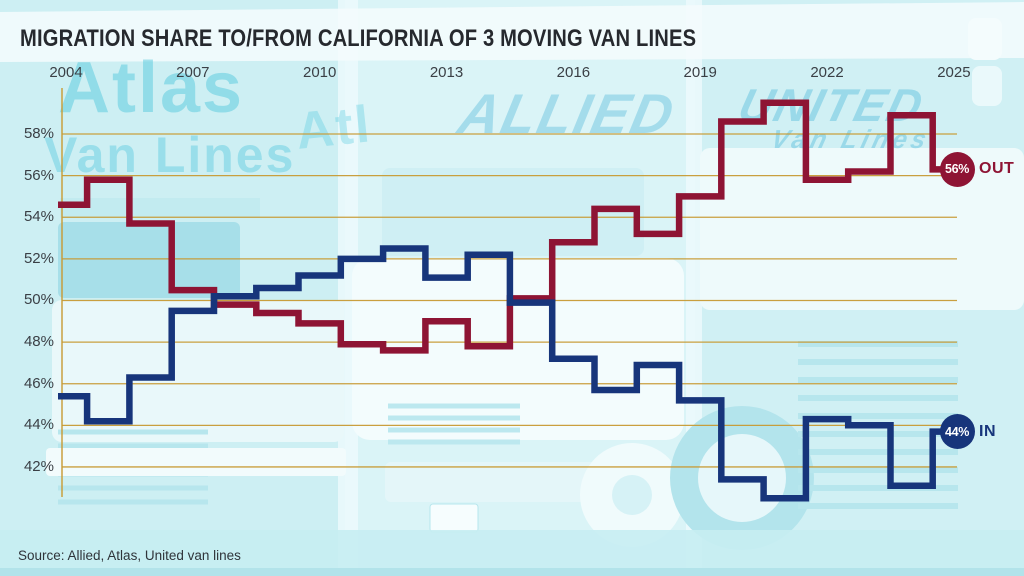 The image size is (1024, 576). What do you see at coordinates (38, 300) in the screenshot?
I see `y-axis-tick-label: 50%` at bounding box center [38, 300].